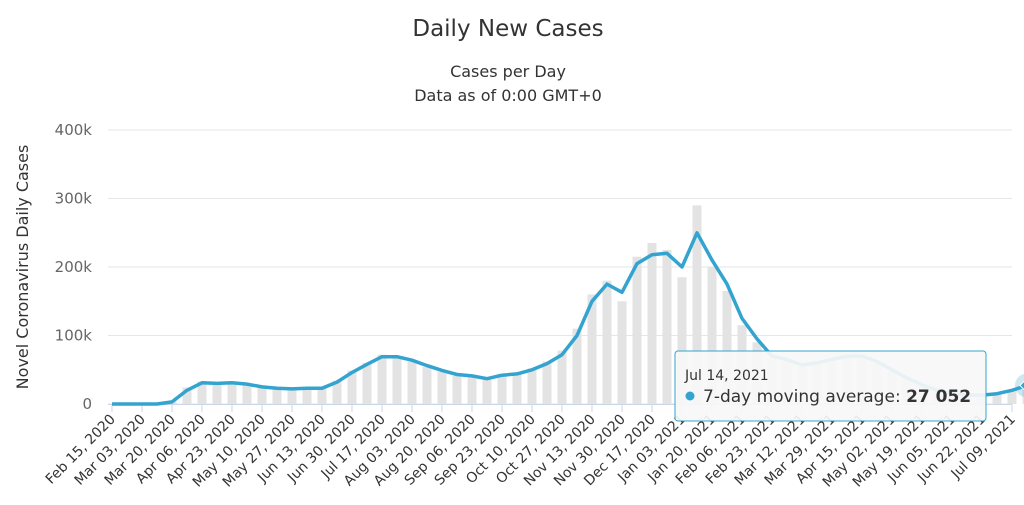 Image resolution: width=1024 pixels, height=505 pixels. What do you see at coordinates (799, 397) in the screenshot?
I see `tooltip-series-name: 7-day moving average` at bounding box center [799, 397].